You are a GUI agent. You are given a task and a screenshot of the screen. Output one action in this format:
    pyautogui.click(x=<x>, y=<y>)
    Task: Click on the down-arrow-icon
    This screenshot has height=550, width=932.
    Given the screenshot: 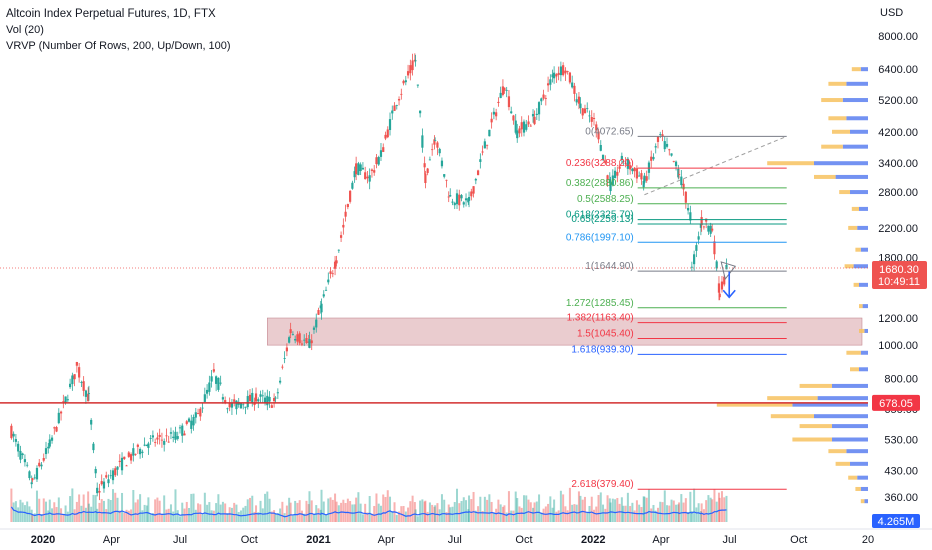 What is the action you would take?
    pyautogui.click(x=729, y=294)
    